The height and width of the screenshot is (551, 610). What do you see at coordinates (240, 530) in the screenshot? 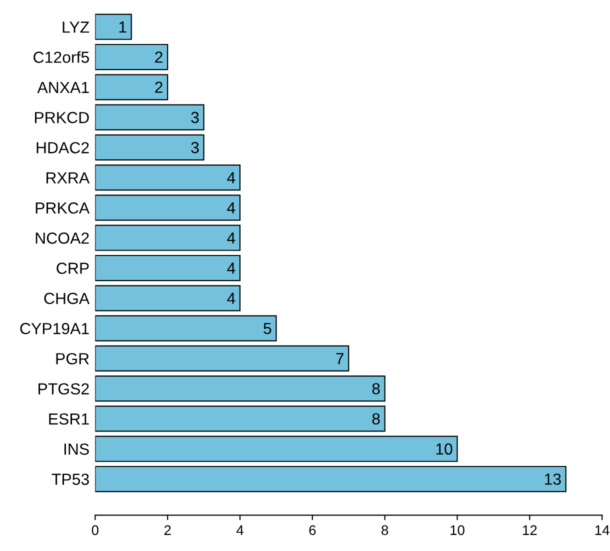
I see `x-tick-label: 4` at bounding box center [240, 530].